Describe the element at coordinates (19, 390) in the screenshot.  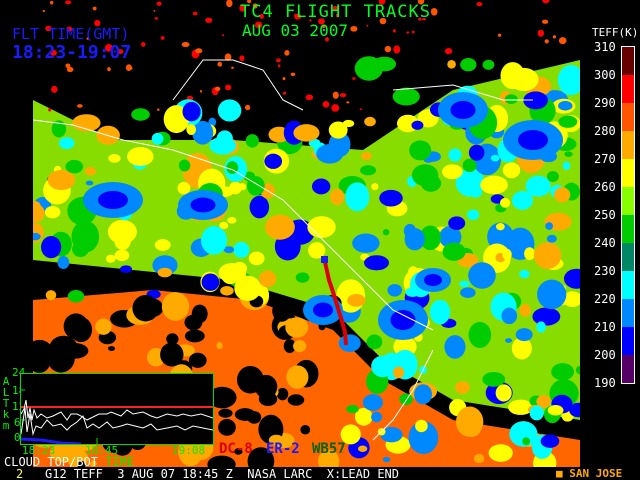
I see `y-tick-label: 18` at that location.